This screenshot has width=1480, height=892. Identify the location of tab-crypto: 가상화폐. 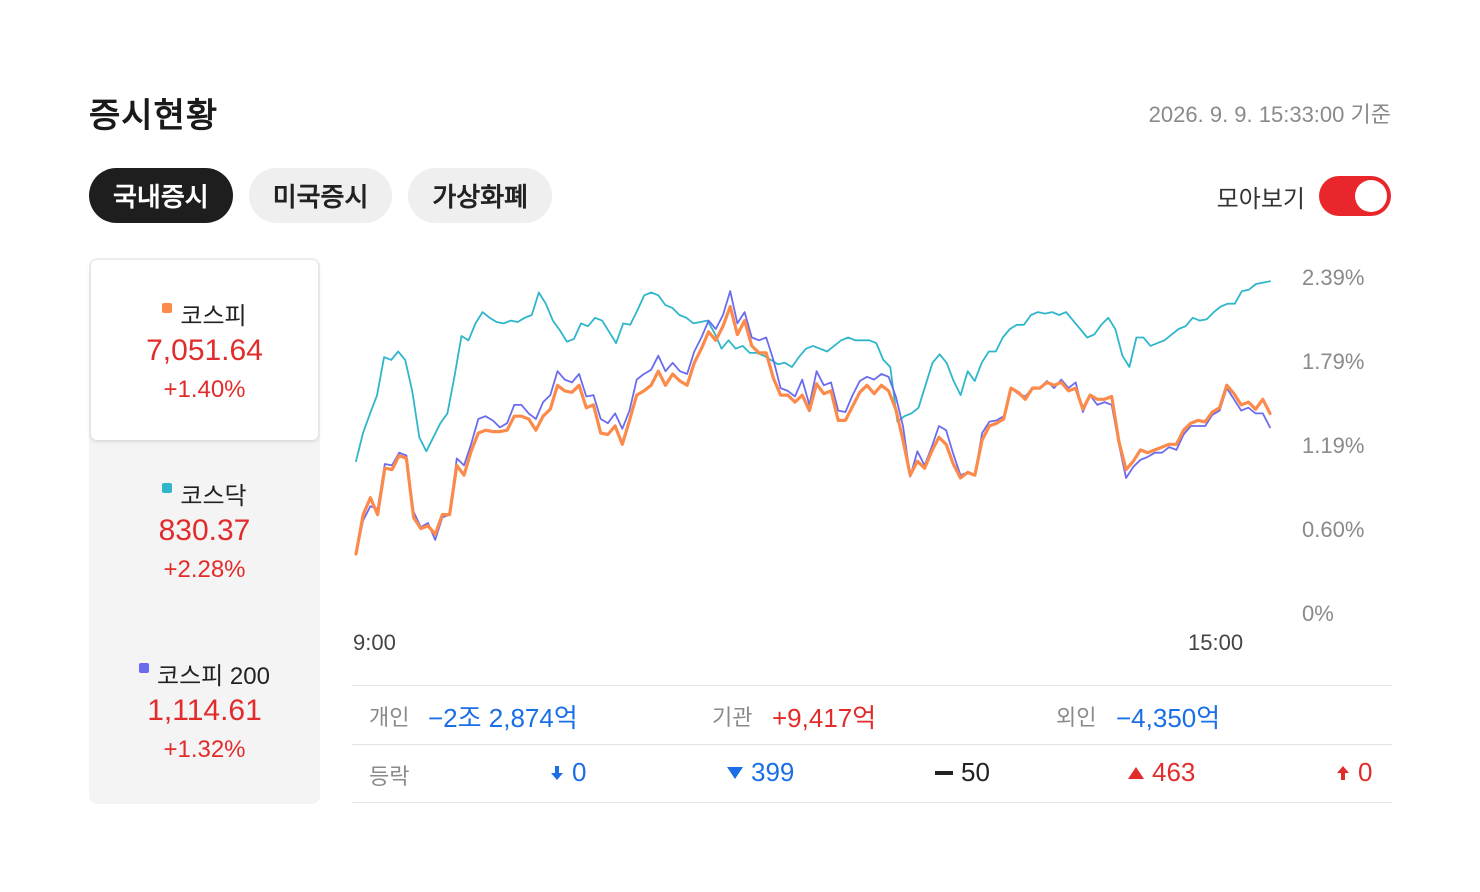
(480, 195).